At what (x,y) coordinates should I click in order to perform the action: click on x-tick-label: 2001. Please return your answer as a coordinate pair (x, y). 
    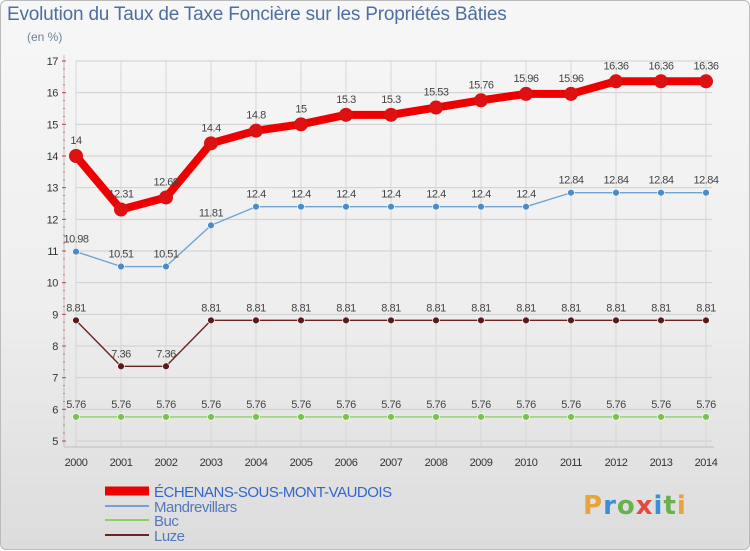
    Looking at the image, I should click on (121, 463).